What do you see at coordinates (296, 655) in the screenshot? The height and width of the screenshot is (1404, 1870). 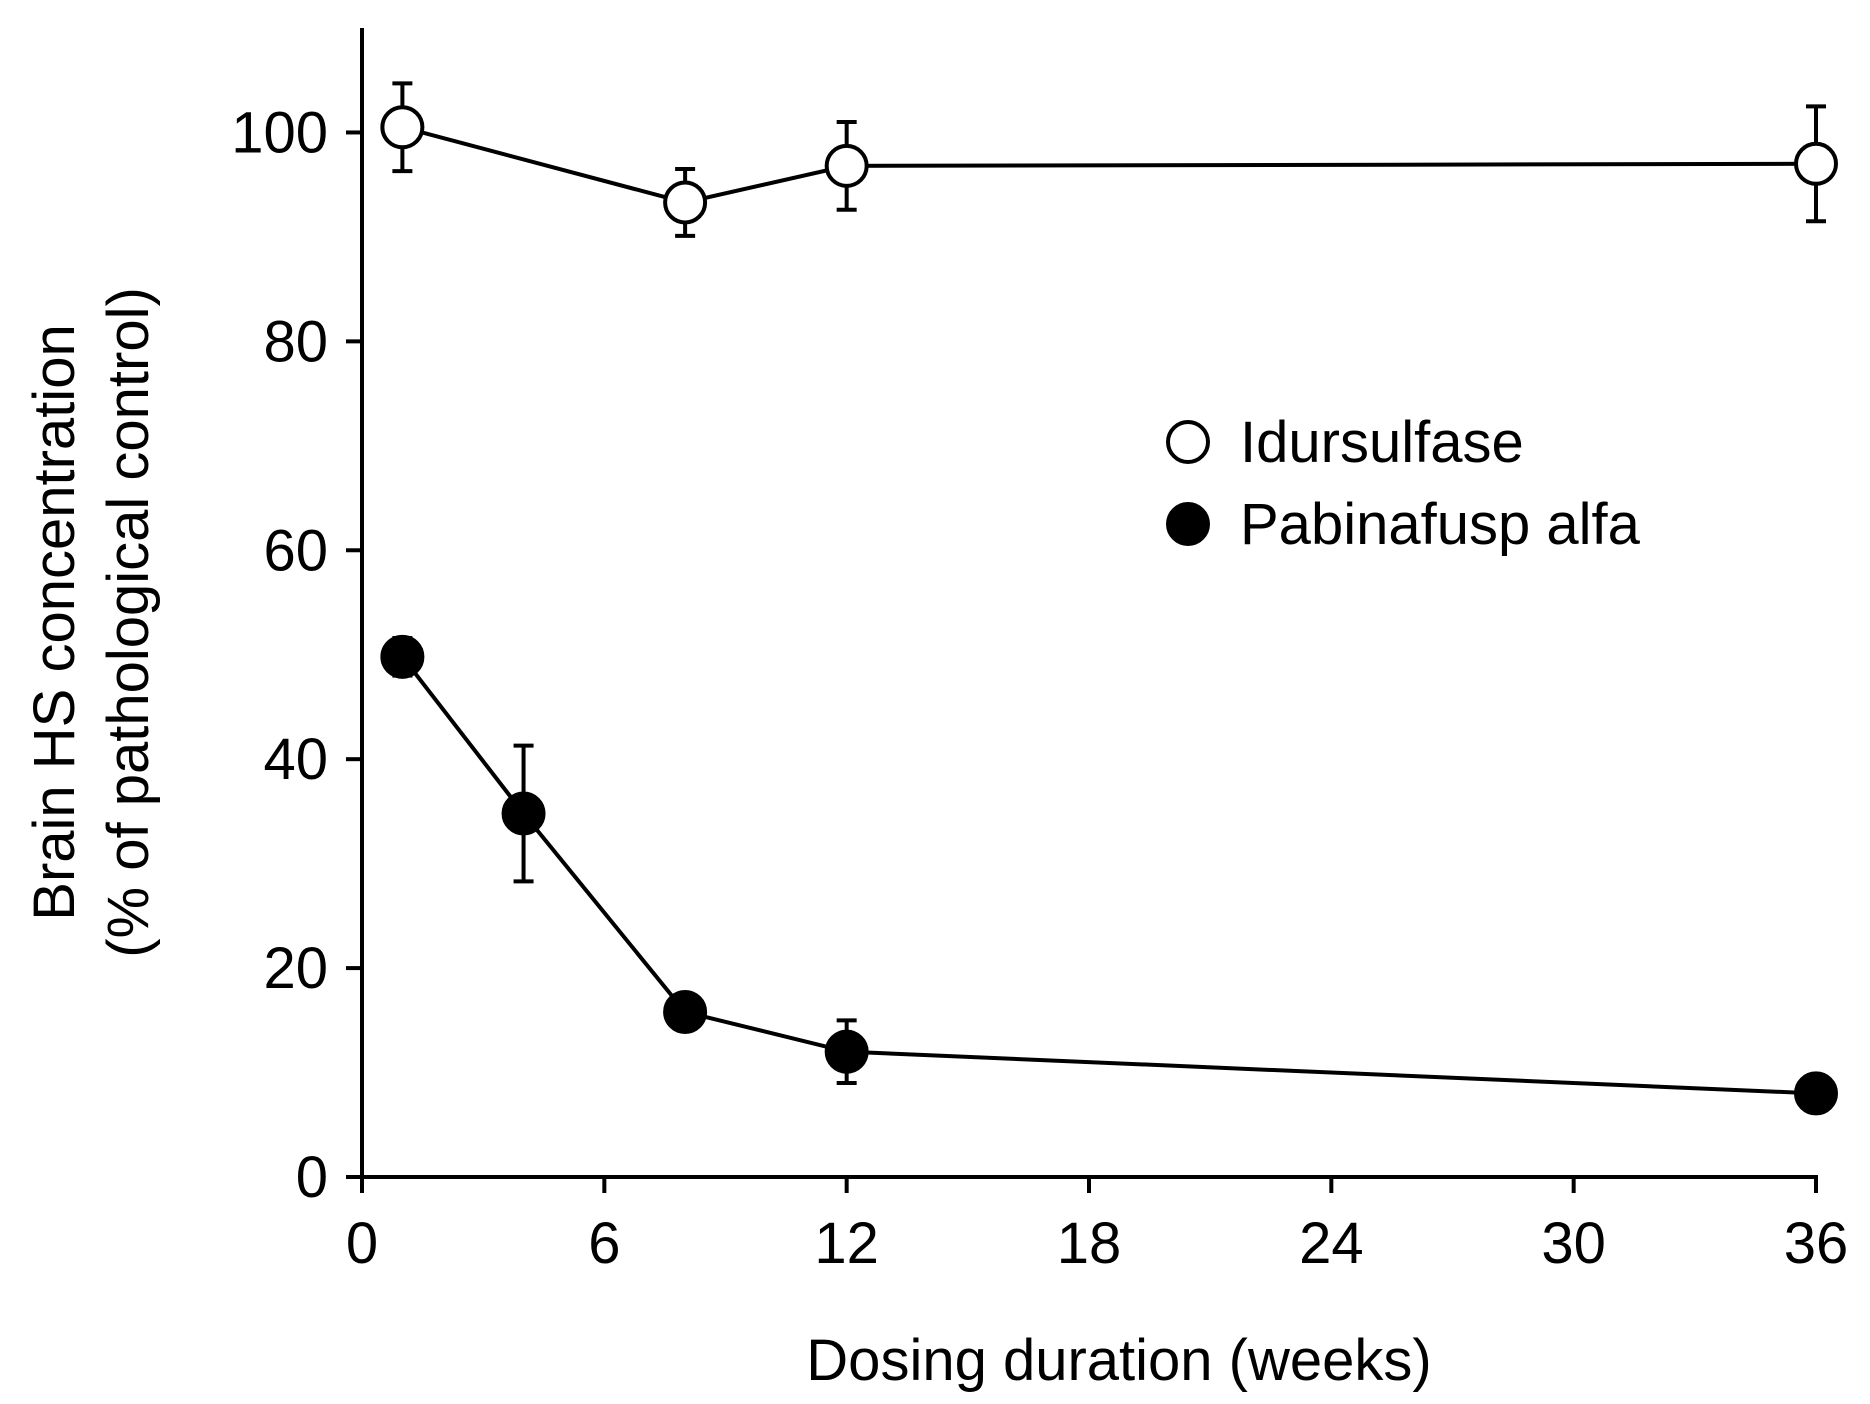 I see `y-ticks: 0 20 40 60 80 100` at bounding box center [296, 655].